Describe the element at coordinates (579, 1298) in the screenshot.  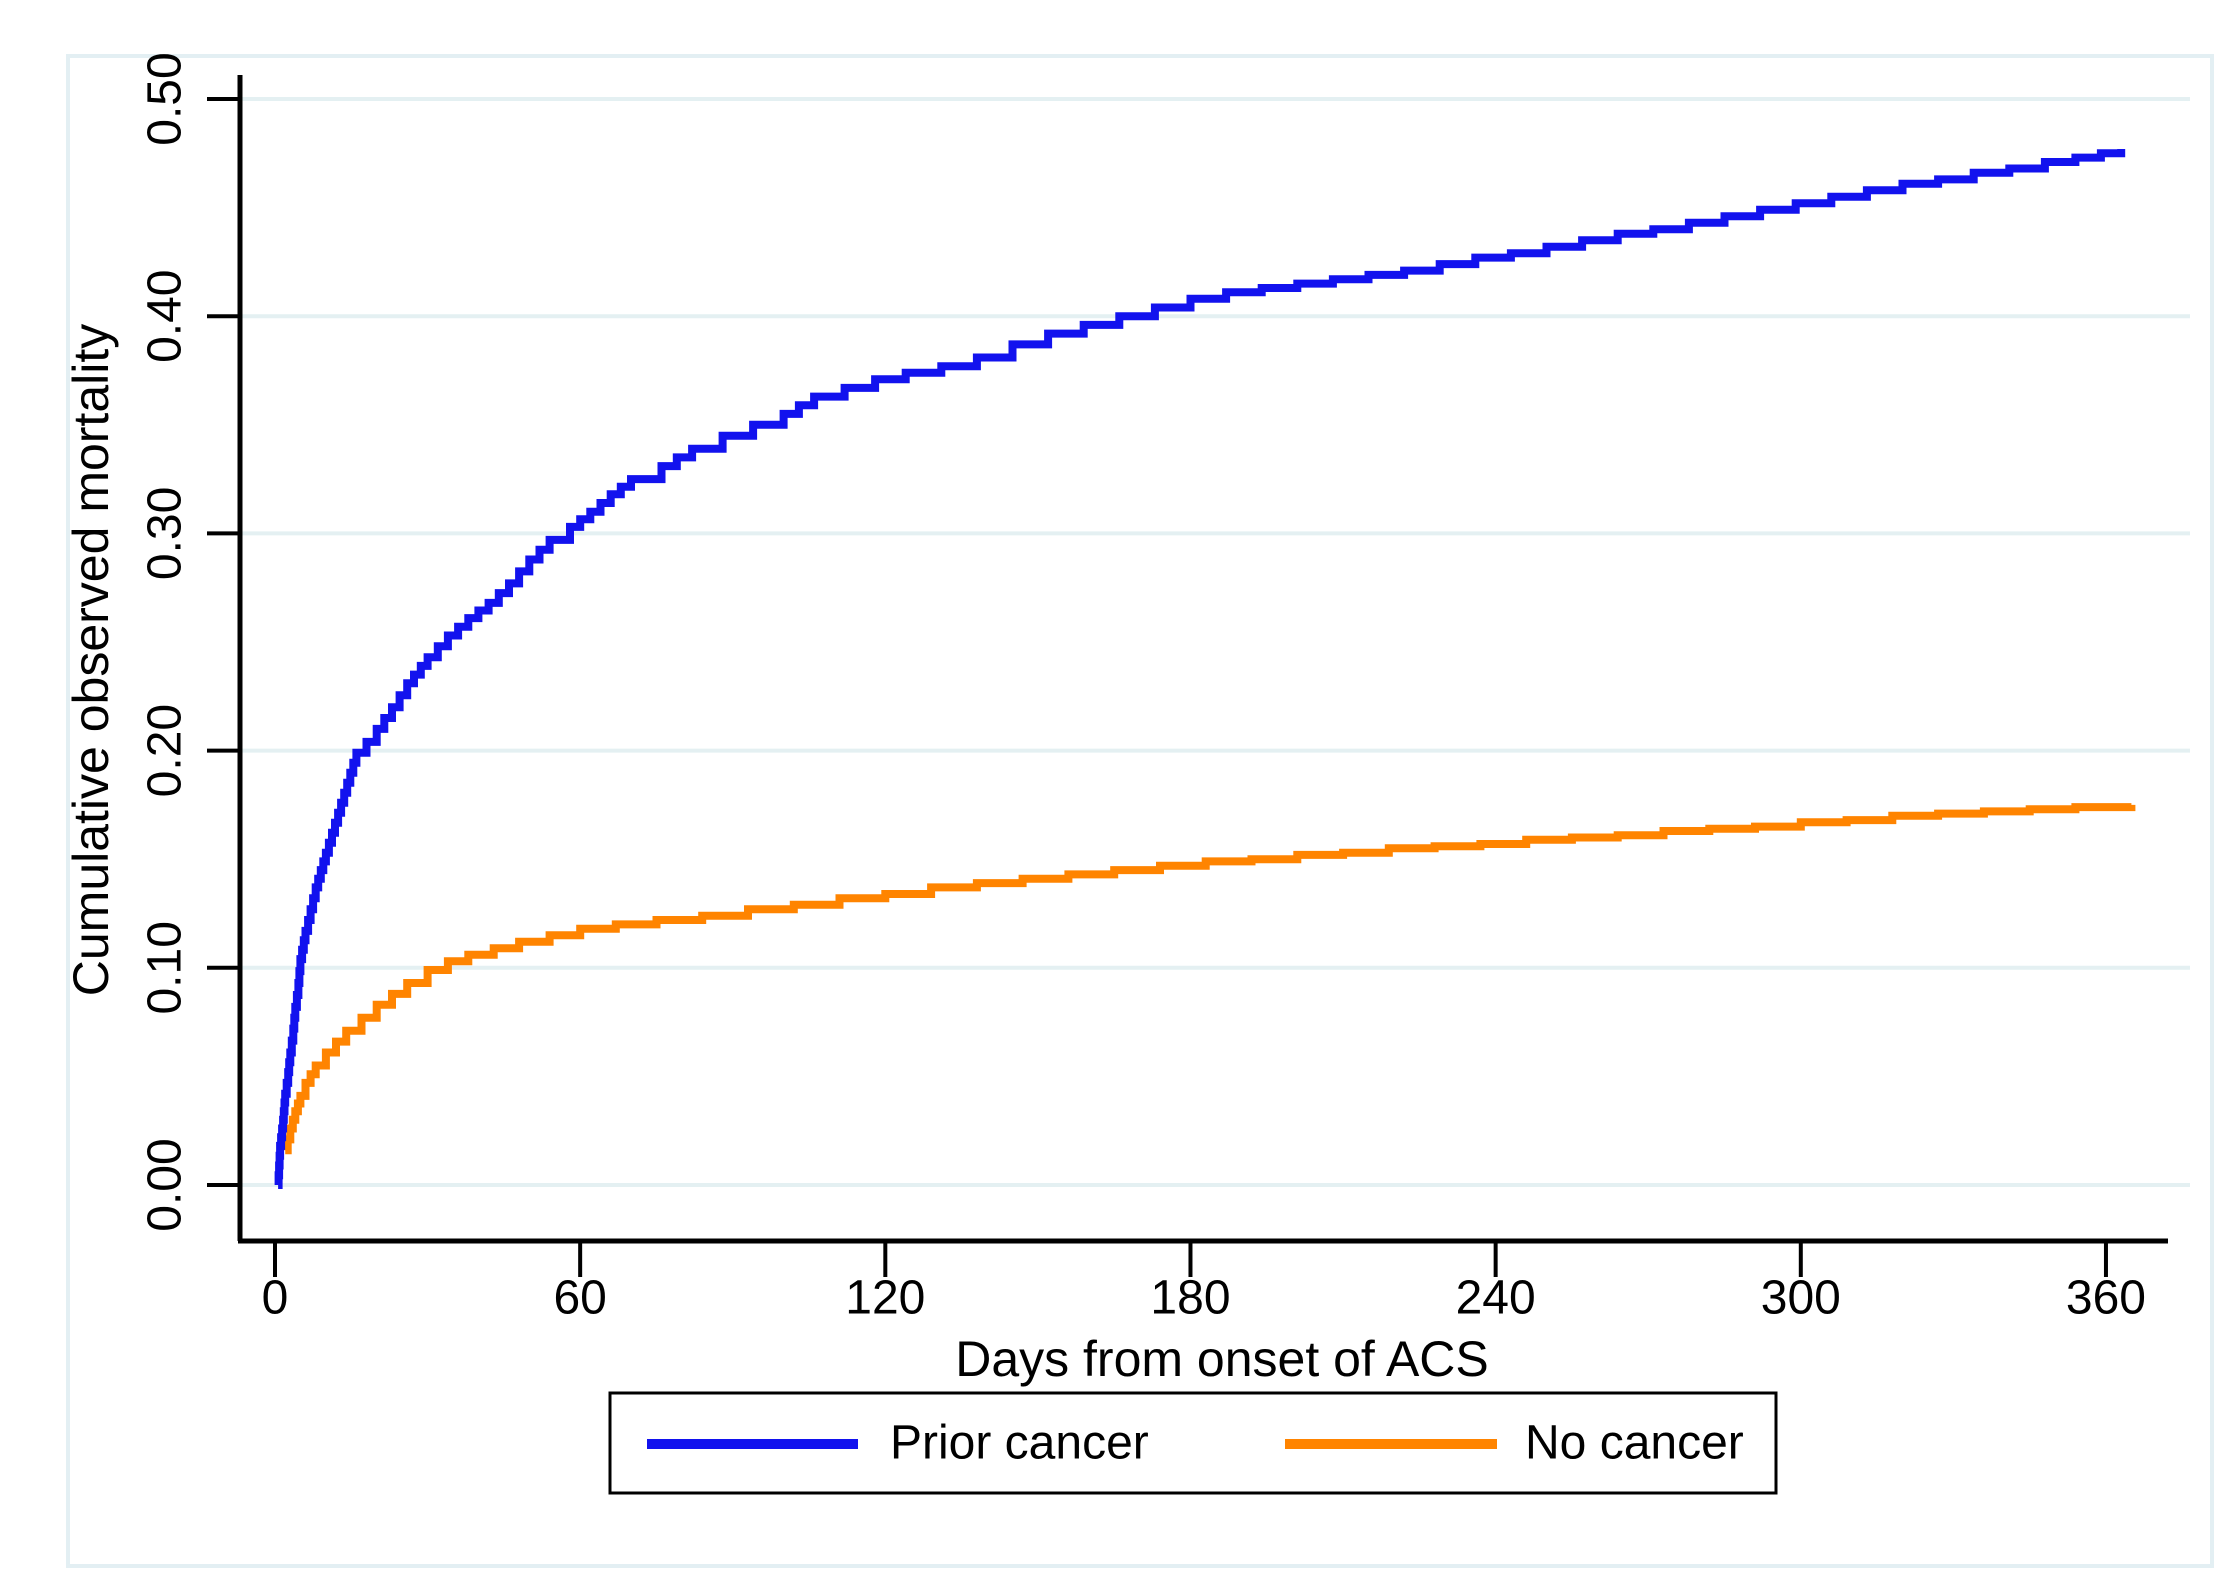
I see `x-tick-label-60: 60` at that location.